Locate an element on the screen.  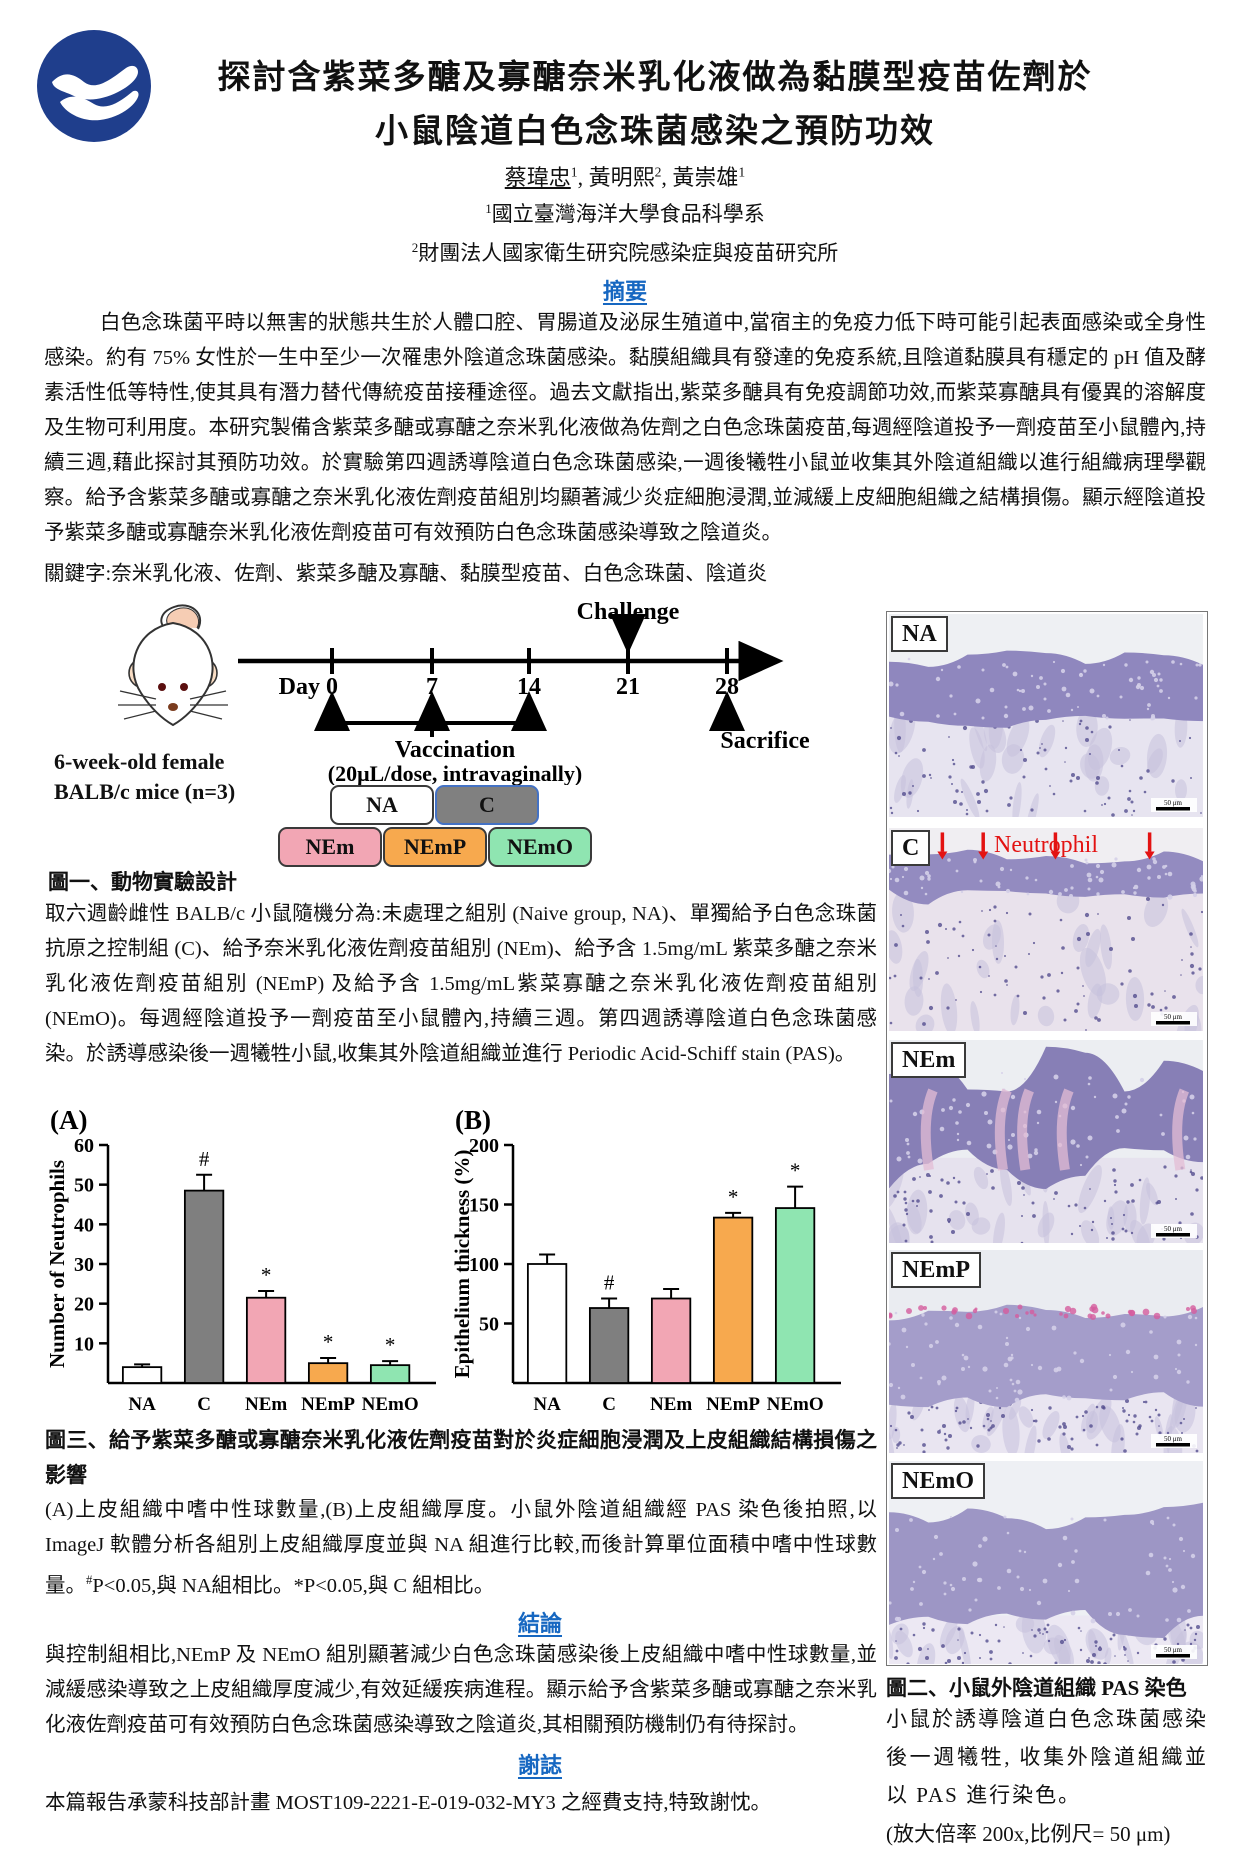
svg-text: Number of Neutrophils is located at coordinates (57, 1264).